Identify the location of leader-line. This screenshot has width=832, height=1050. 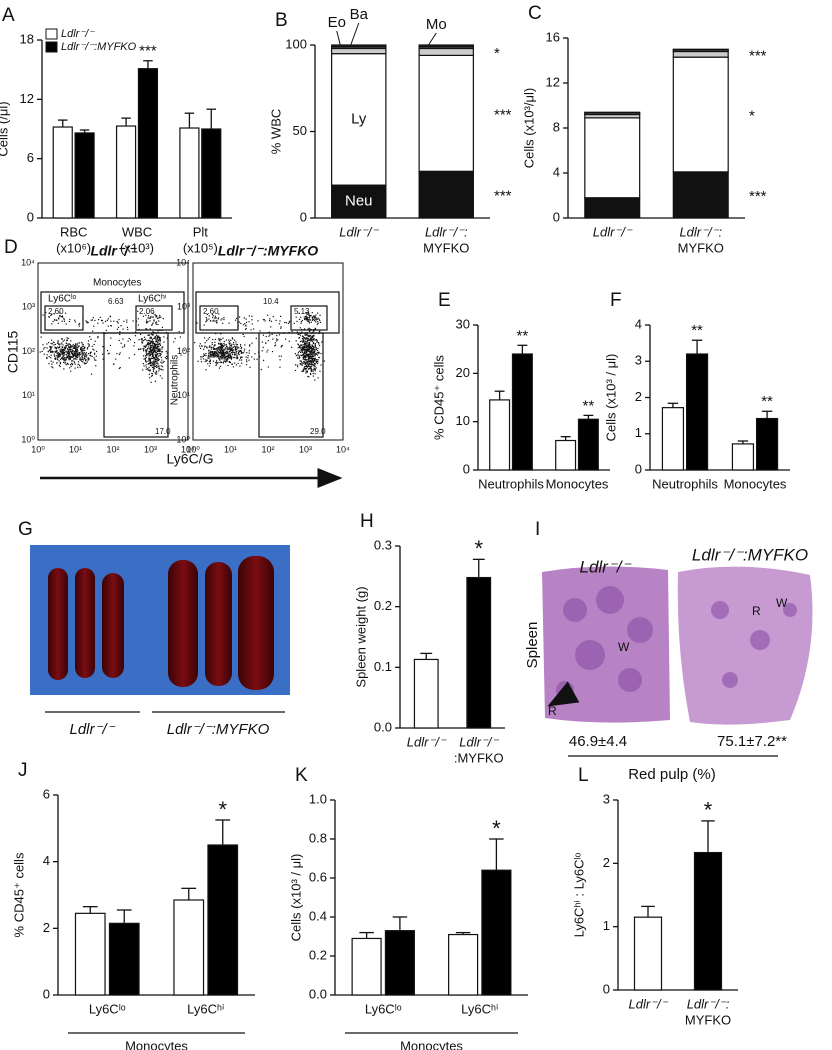
(339, 38).